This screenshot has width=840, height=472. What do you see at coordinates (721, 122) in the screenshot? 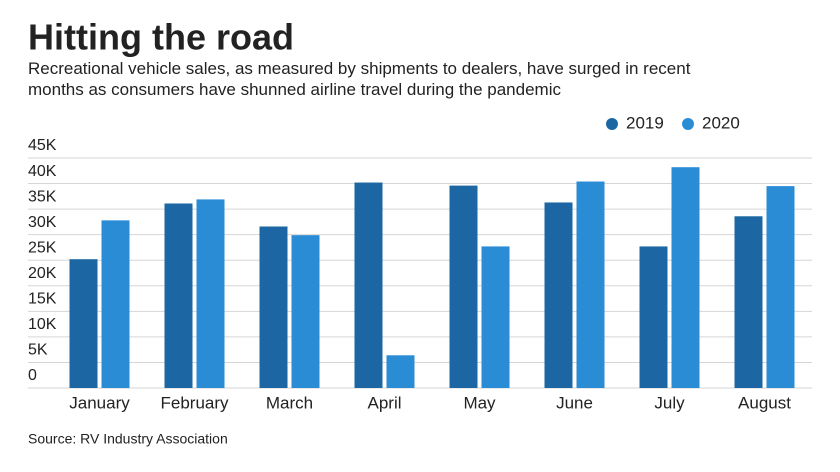
I see `legend-label: 2020` at bounding box center [721, 122].